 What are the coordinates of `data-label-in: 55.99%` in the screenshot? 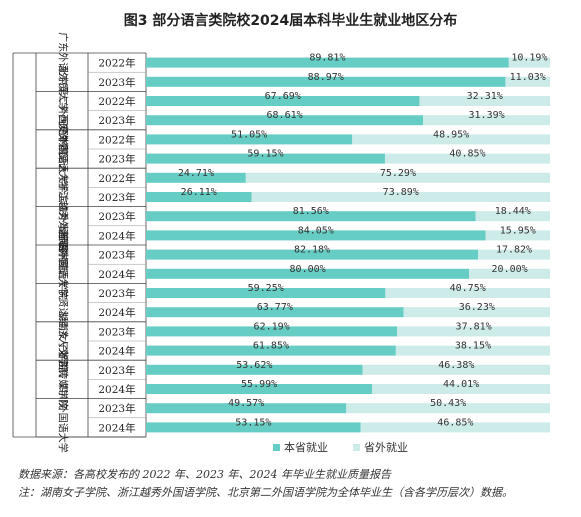 It's located at (259, 384).